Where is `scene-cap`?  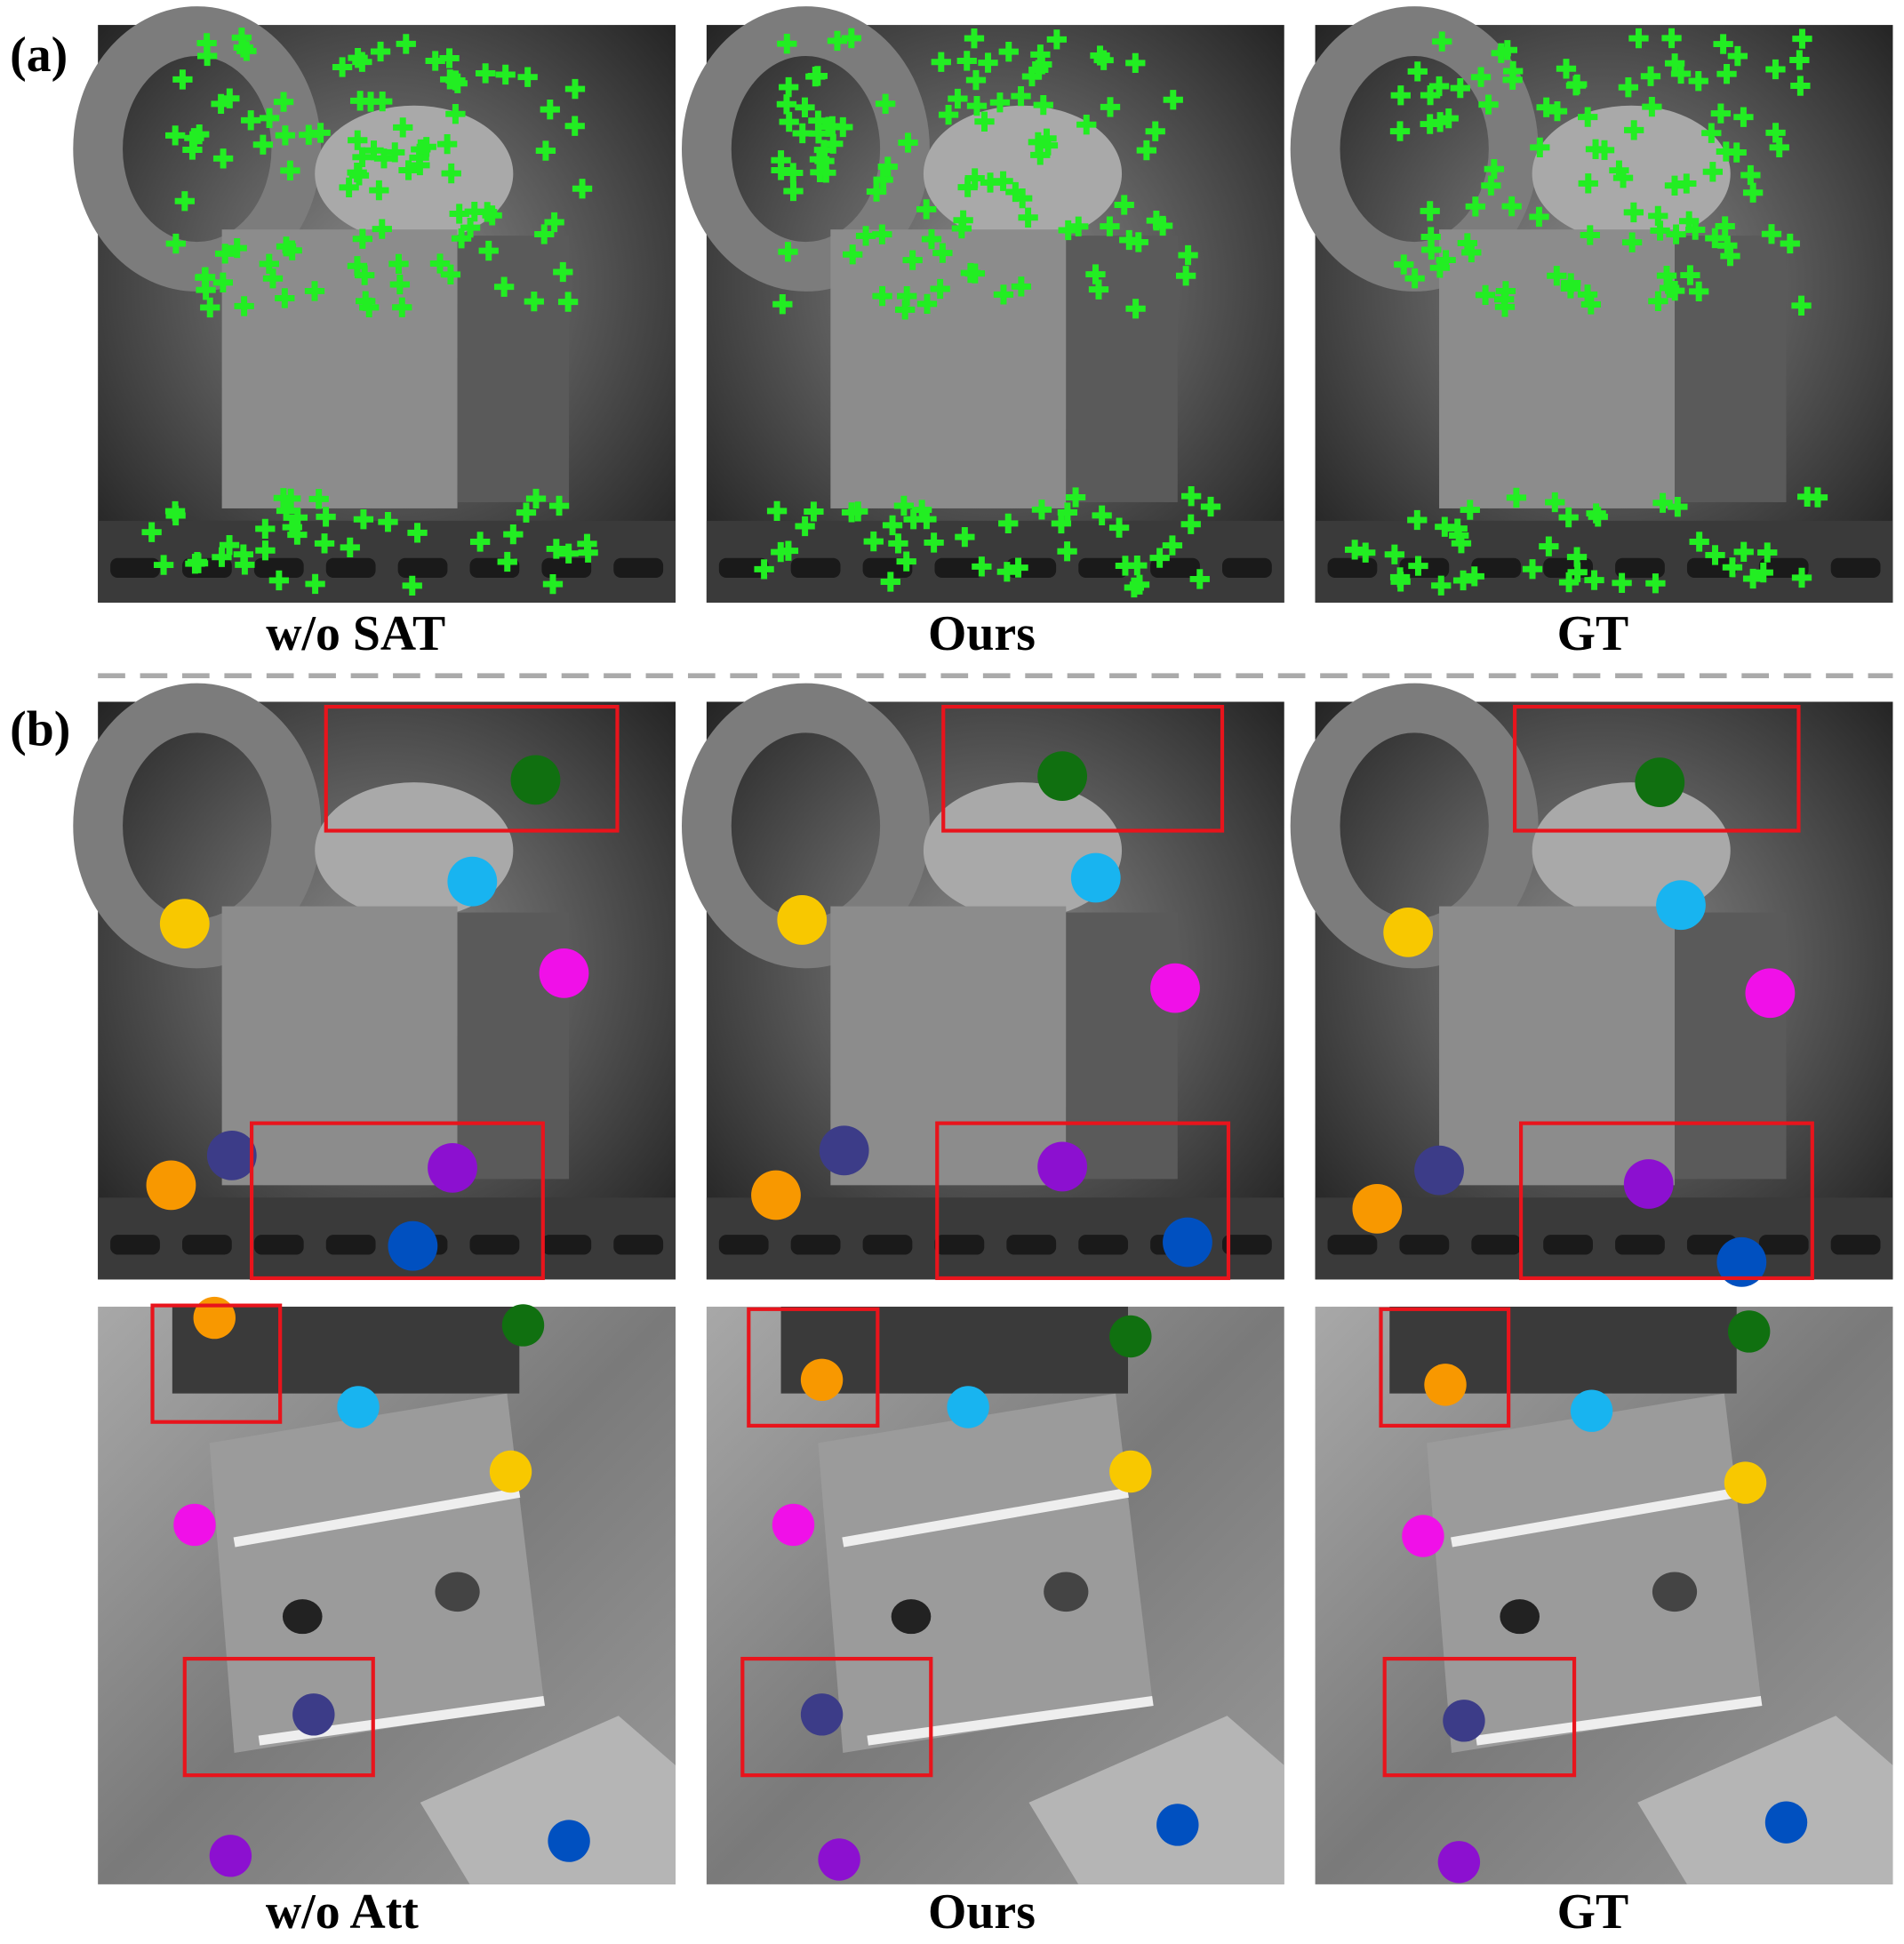 scene-cap is located at coordinates (1631, 174).